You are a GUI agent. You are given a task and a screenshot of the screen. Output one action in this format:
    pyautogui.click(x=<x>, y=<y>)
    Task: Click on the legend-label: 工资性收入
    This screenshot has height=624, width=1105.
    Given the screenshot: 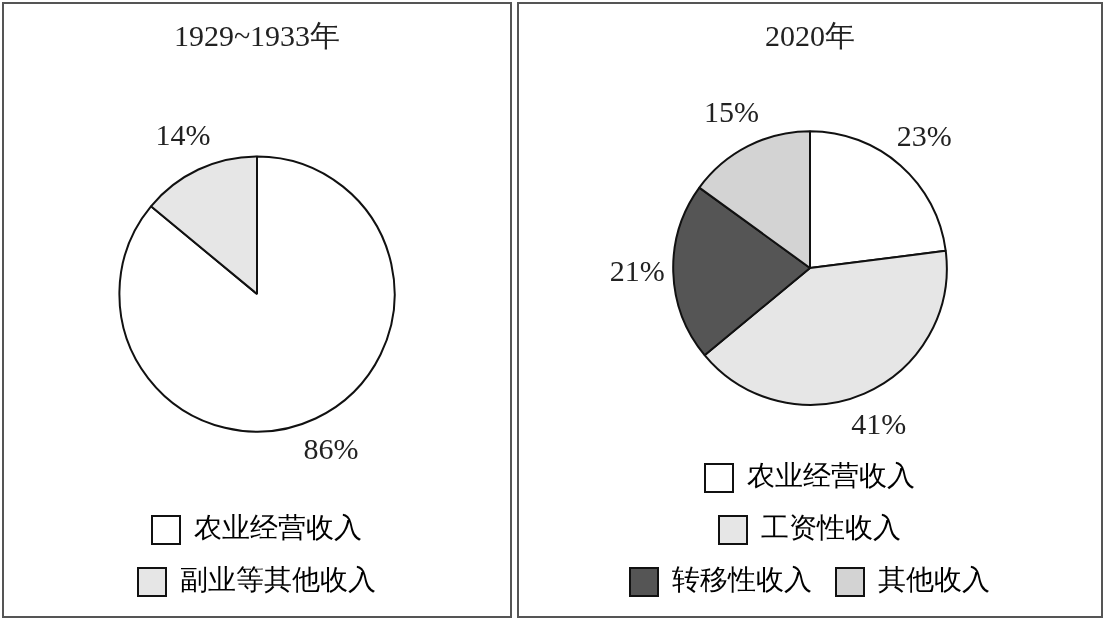 What is the action you would take?
    pyautogui.click(x=831, y=528)
    